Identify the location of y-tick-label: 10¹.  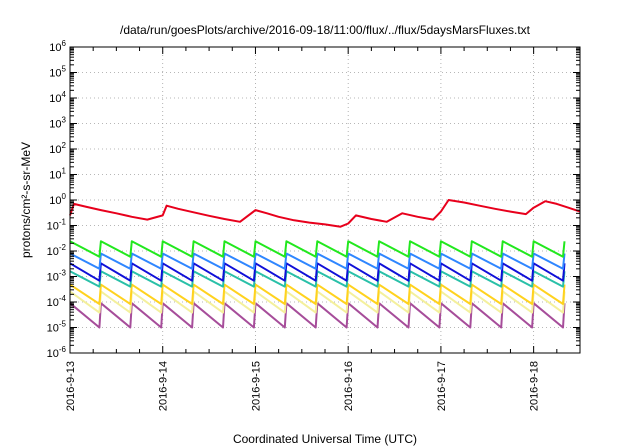
(57, 174).